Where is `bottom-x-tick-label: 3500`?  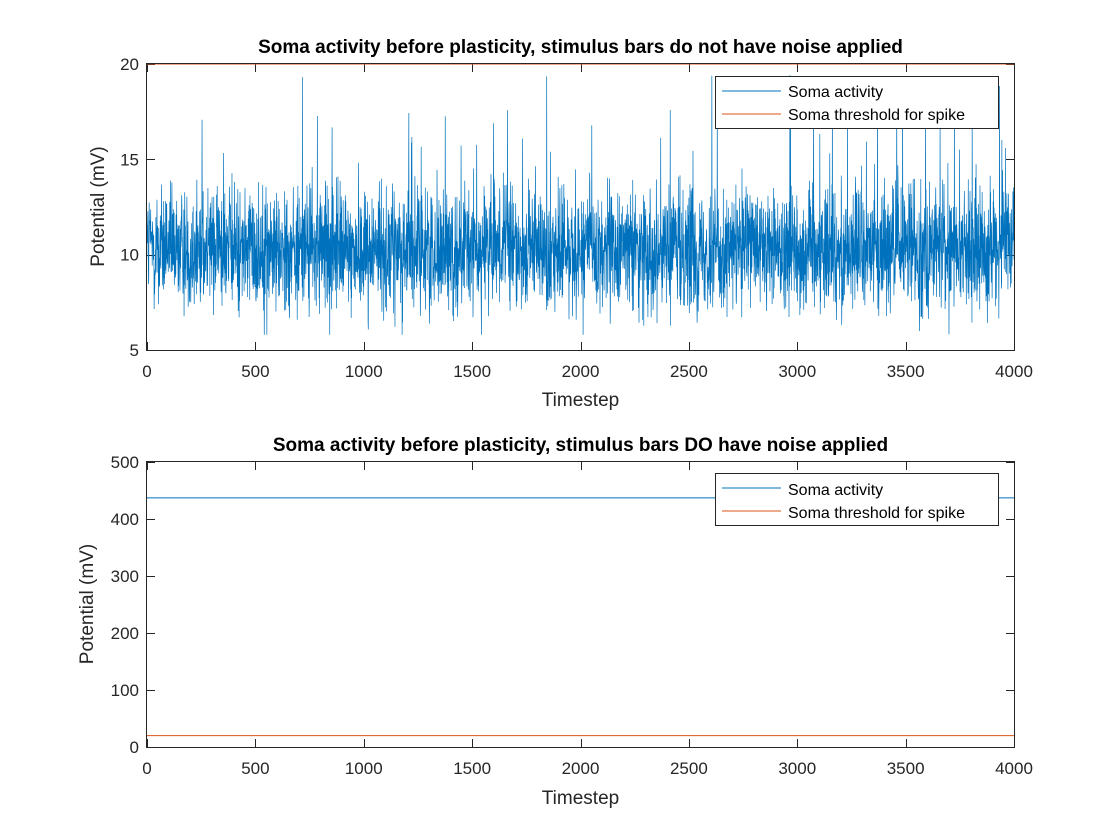 bottom-x-tick-label: 3500 is located at coordinates (906, 768).